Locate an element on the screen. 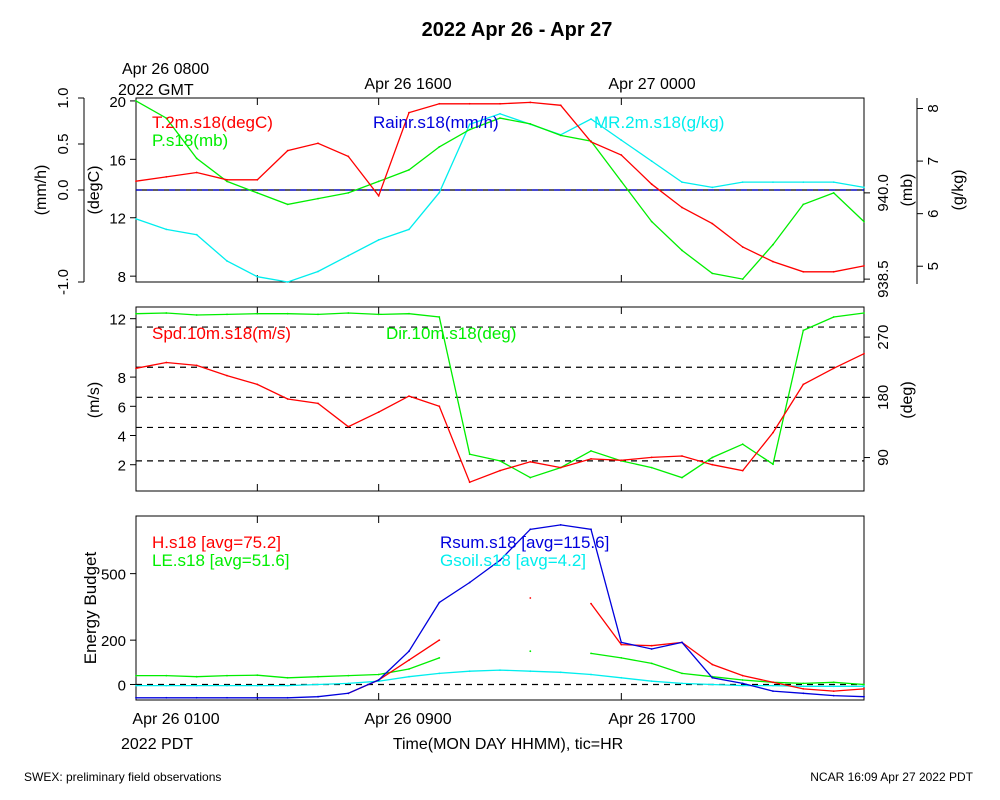 The width and height of the screenshot is (1000, 800). panel1-degc-tick-label: 8 is located at coordinates (122, 277).